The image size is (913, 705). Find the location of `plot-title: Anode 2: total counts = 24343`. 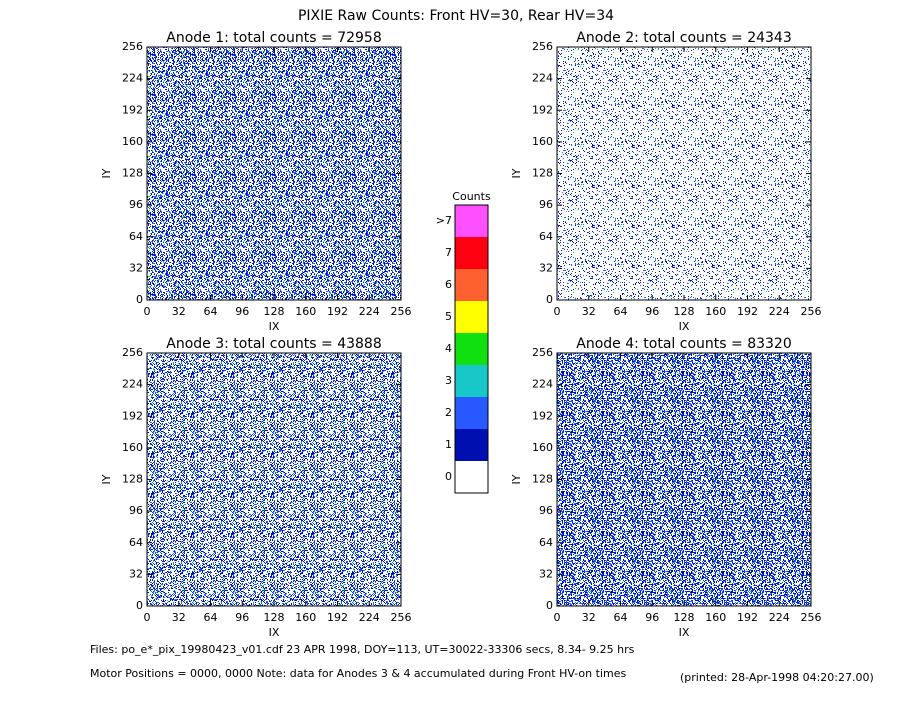

plot-title: Anode 2: total counts = 24343 is located at coordinates (683, 38).